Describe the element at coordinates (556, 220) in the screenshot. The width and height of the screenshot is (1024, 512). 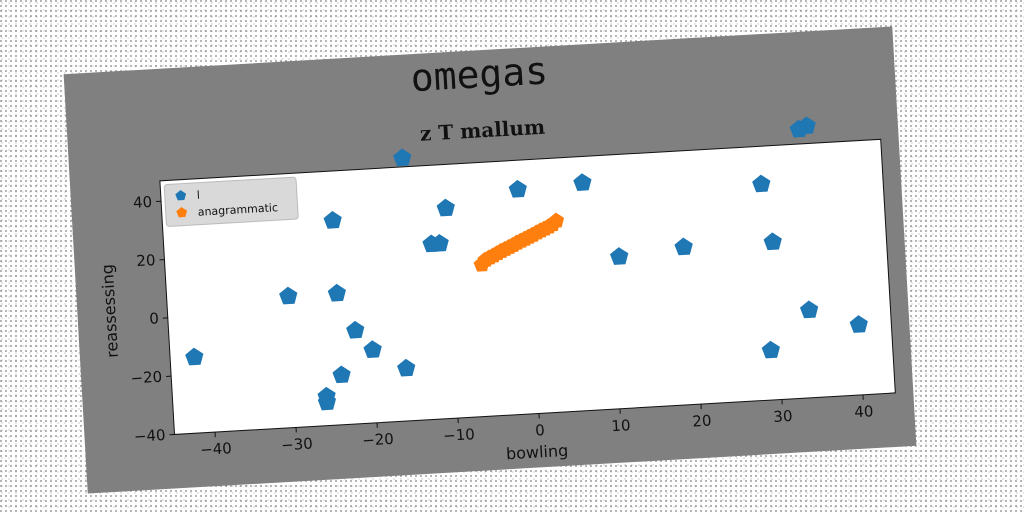
I see `data-point-anagrammatic` at that location.